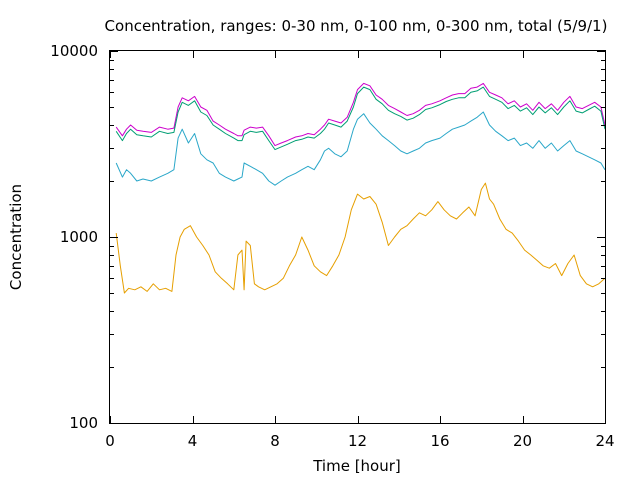 This screenshot has width=640, height=480. Describe the element at coordinates (357, 441) in the screenshot. I see `x-tick-label: 12` at that location.